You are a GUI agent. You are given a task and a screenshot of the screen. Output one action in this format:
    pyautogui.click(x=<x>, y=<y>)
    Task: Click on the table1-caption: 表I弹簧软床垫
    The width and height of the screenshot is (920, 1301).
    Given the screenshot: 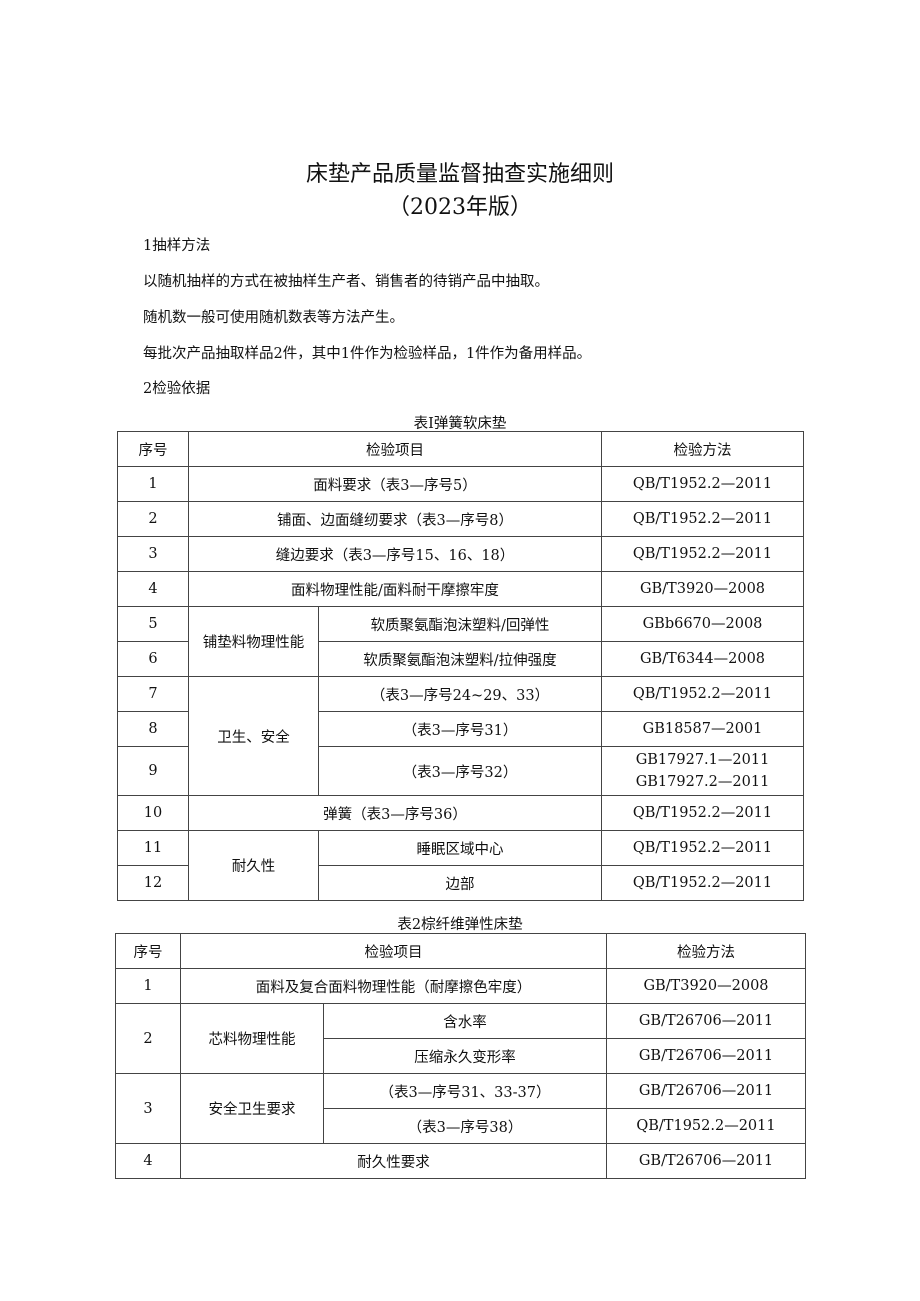 What is the action you would take?
    pyautogui.click(x=460, y=424)
    